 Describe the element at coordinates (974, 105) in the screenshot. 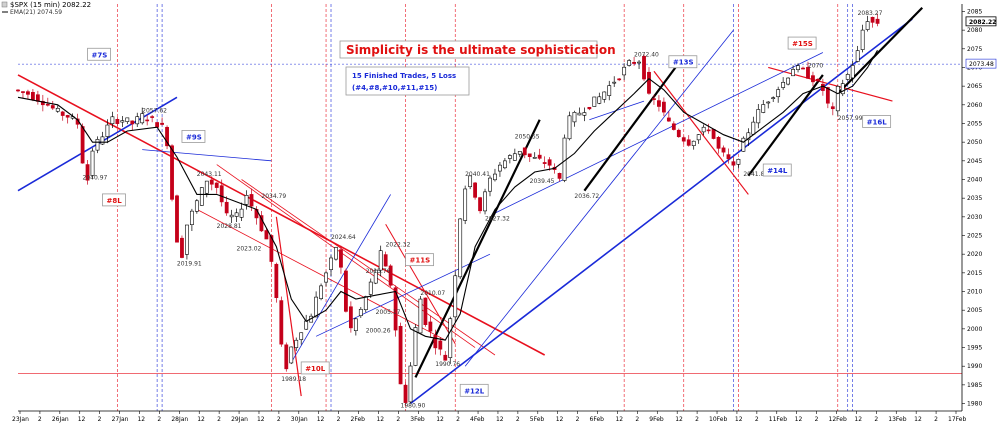

I see `y-tick-label: 2060` at that location.